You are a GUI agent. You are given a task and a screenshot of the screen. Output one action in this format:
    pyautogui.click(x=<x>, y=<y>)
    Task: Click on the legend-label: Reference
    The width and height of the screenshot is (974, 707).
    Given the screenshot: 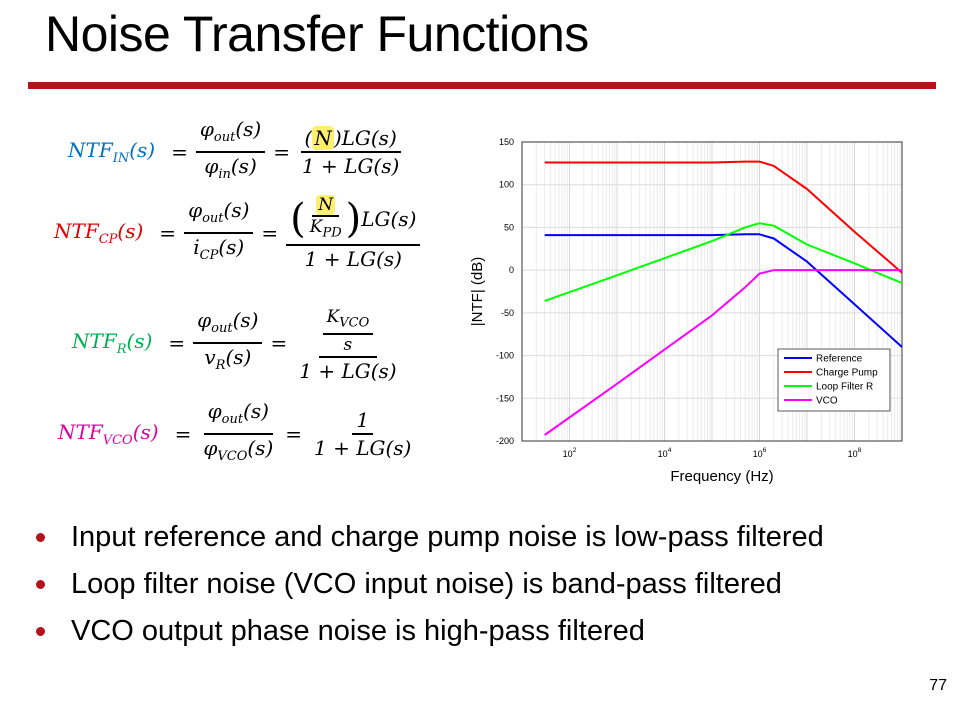 What is the action you would take?
    pyautogui.click(x=839, y=359)
    